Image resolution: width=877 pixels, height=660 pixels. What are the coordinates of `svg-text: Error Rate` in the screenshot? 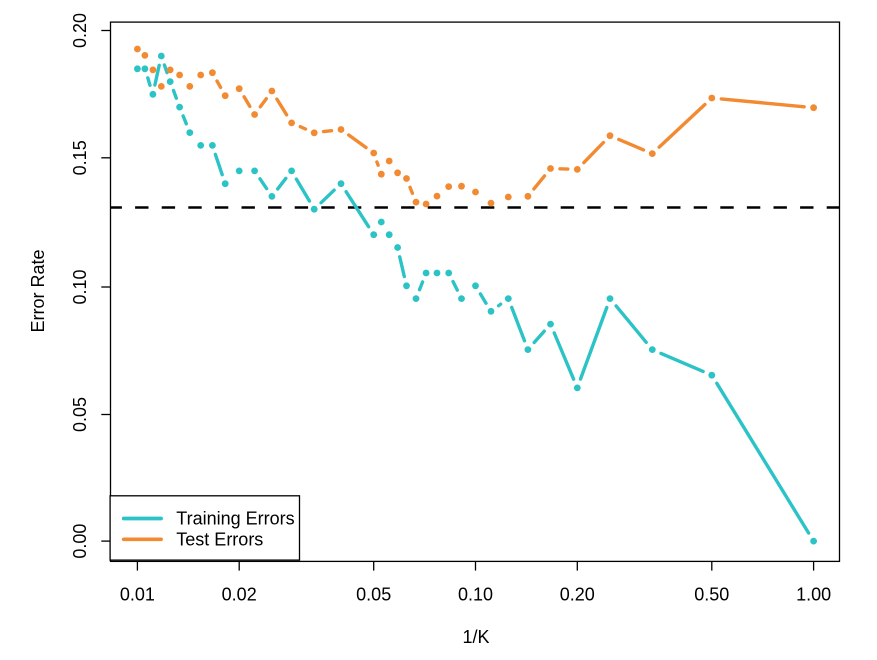 It's located at (38, 290).